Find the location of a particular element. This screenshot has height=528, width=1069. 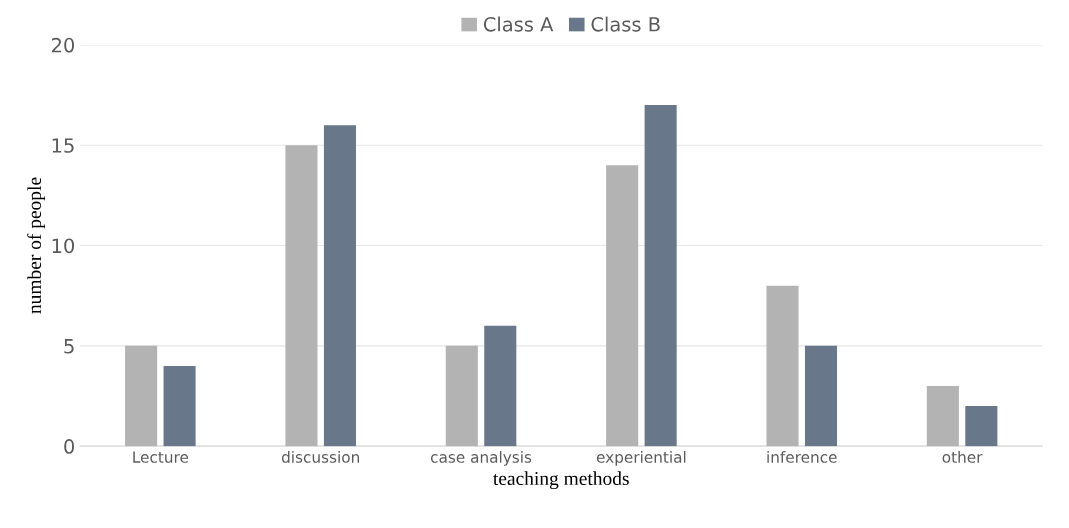

y-tick-label: 20 is located at coordinates (63, 45).